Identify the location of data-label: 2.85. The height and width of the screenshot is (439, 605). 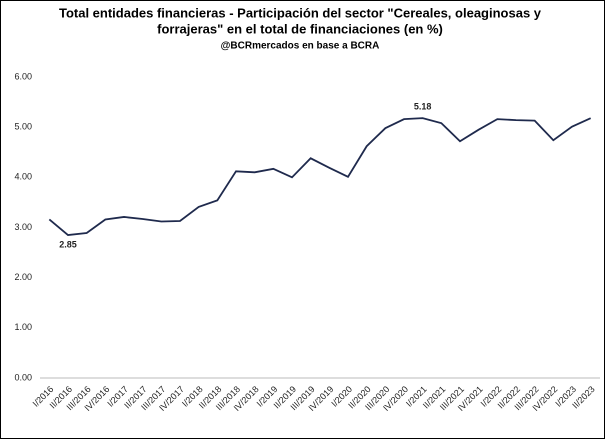
(68, 244).